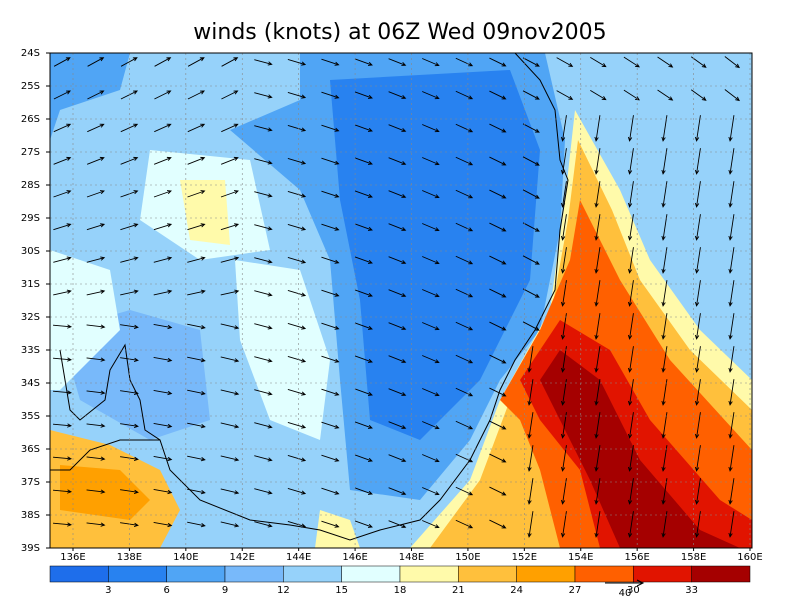 The height and width of the screenshot is (604, 800). I want to click on longitude-label: 148E, so click(411, 557).